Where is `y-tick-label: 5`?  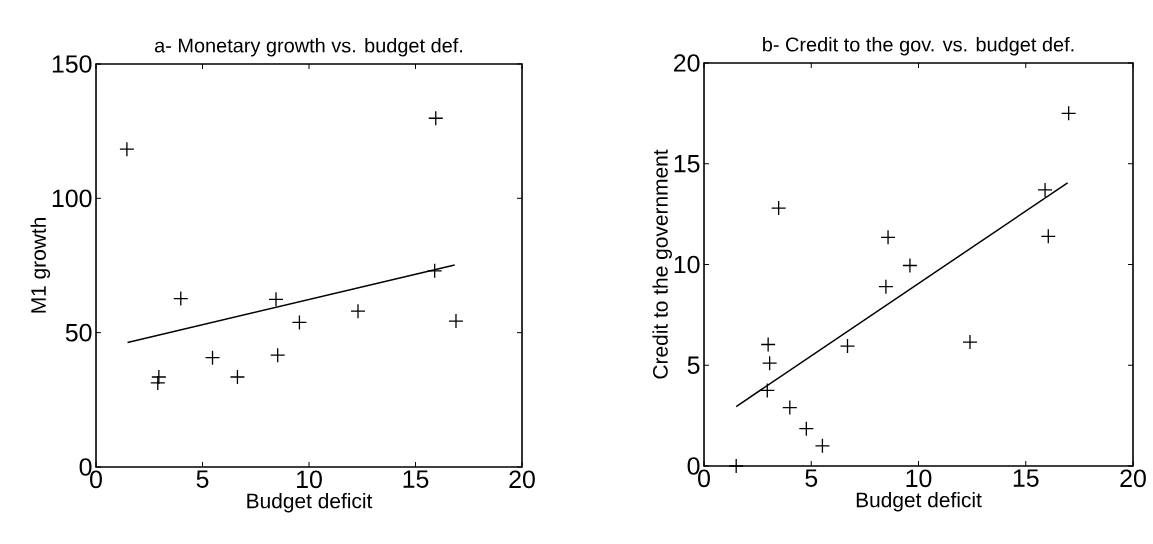 y-tick-label: 5 is located at coordinates (693, 365).